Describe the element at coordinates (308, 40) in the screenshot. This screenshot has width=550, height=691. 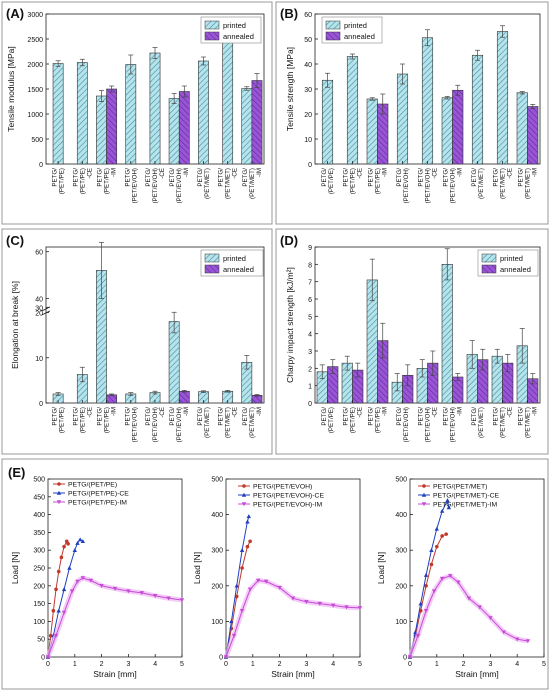
I see `y-tick-label: 50` at that location.